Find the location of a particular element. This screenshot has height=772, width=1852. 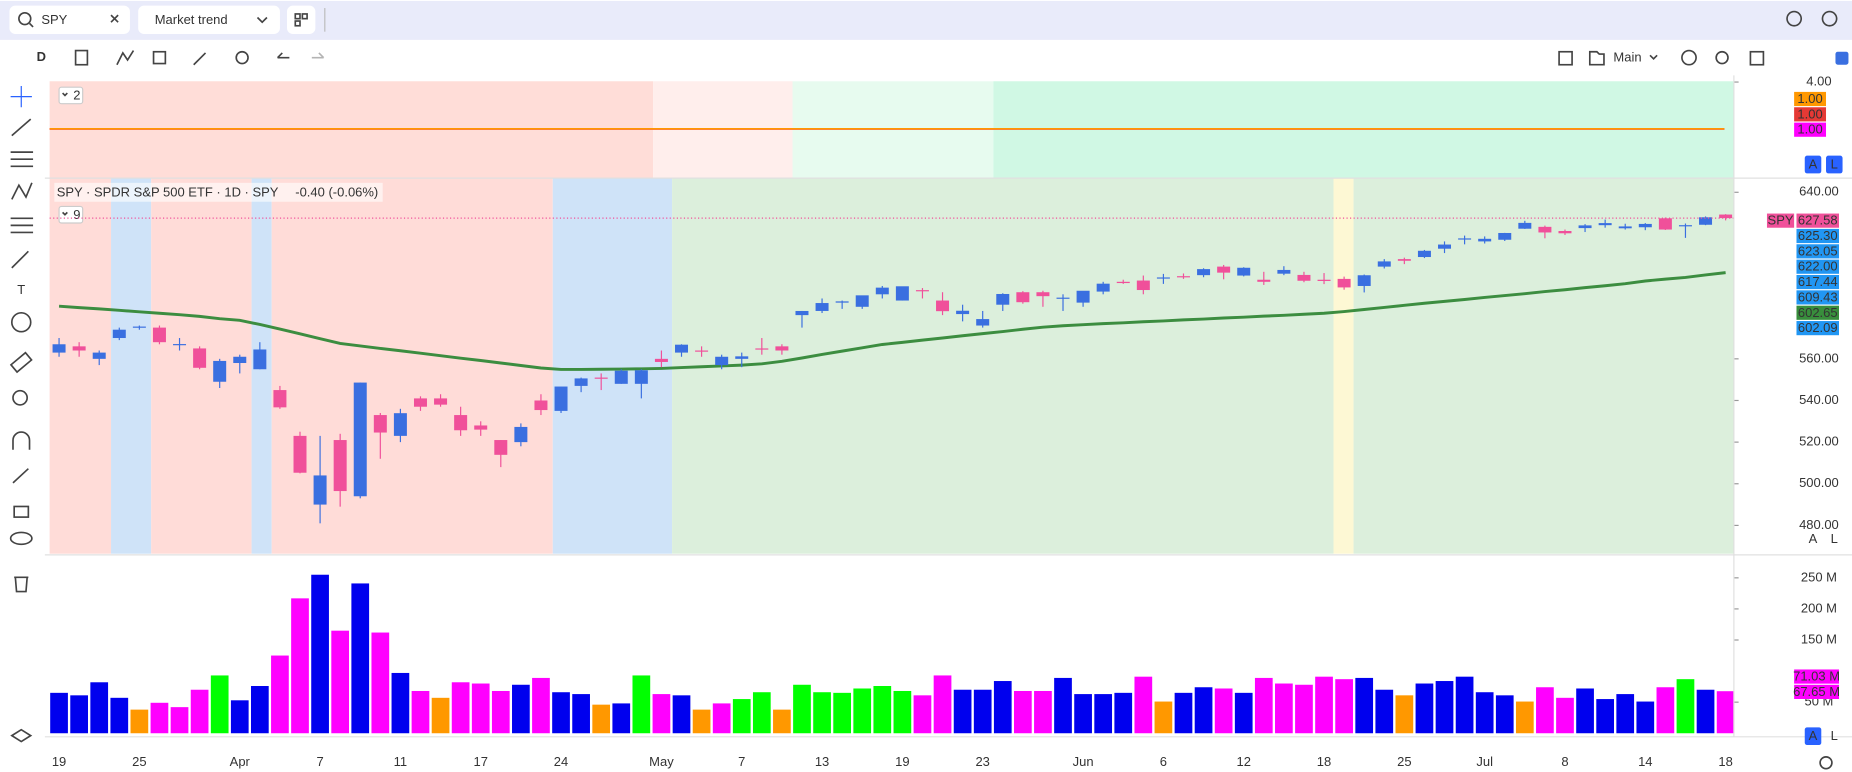

y-tick-label: 540.00 is located at coordinates (1819, 399).